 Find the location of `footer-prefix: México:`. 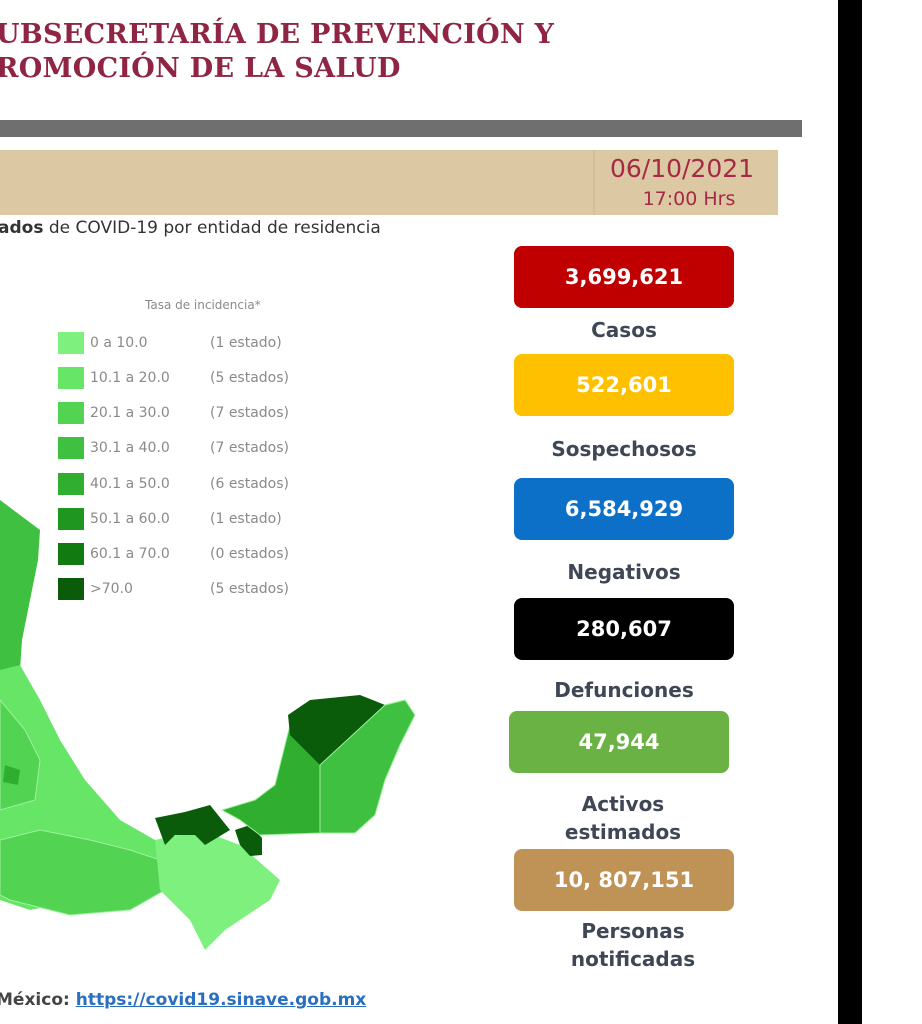

footer-prefix: México: is located at coordinates (38, 1000).